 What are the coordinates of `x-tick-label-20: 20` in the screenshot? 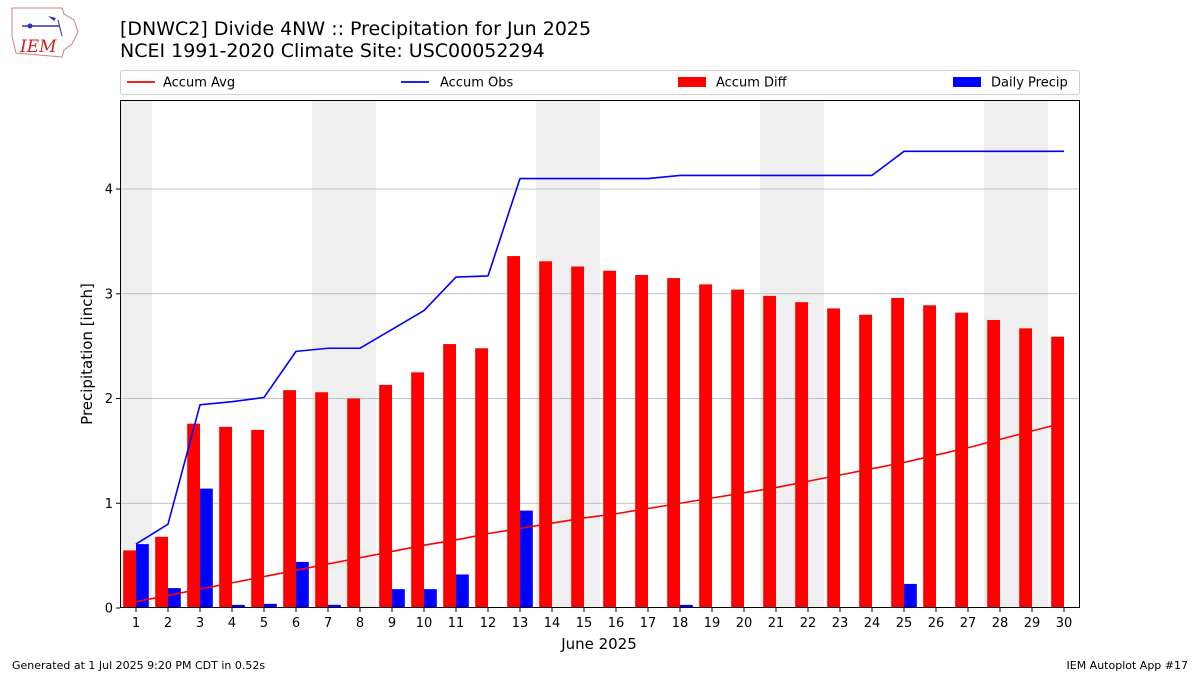 It's located at (744, 623).